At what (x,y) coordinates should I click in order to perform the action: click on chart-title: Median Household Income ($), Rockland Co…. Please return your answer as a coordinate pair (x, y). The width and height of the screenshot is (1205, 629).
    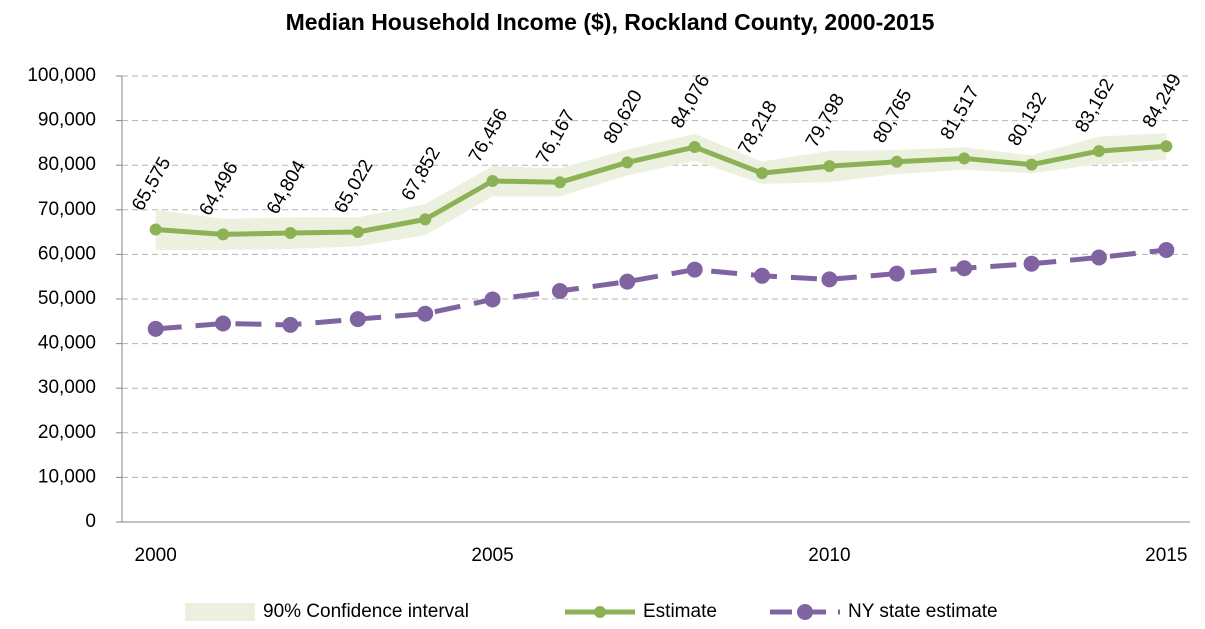
    Looking at the image, I should click on (610, 22).